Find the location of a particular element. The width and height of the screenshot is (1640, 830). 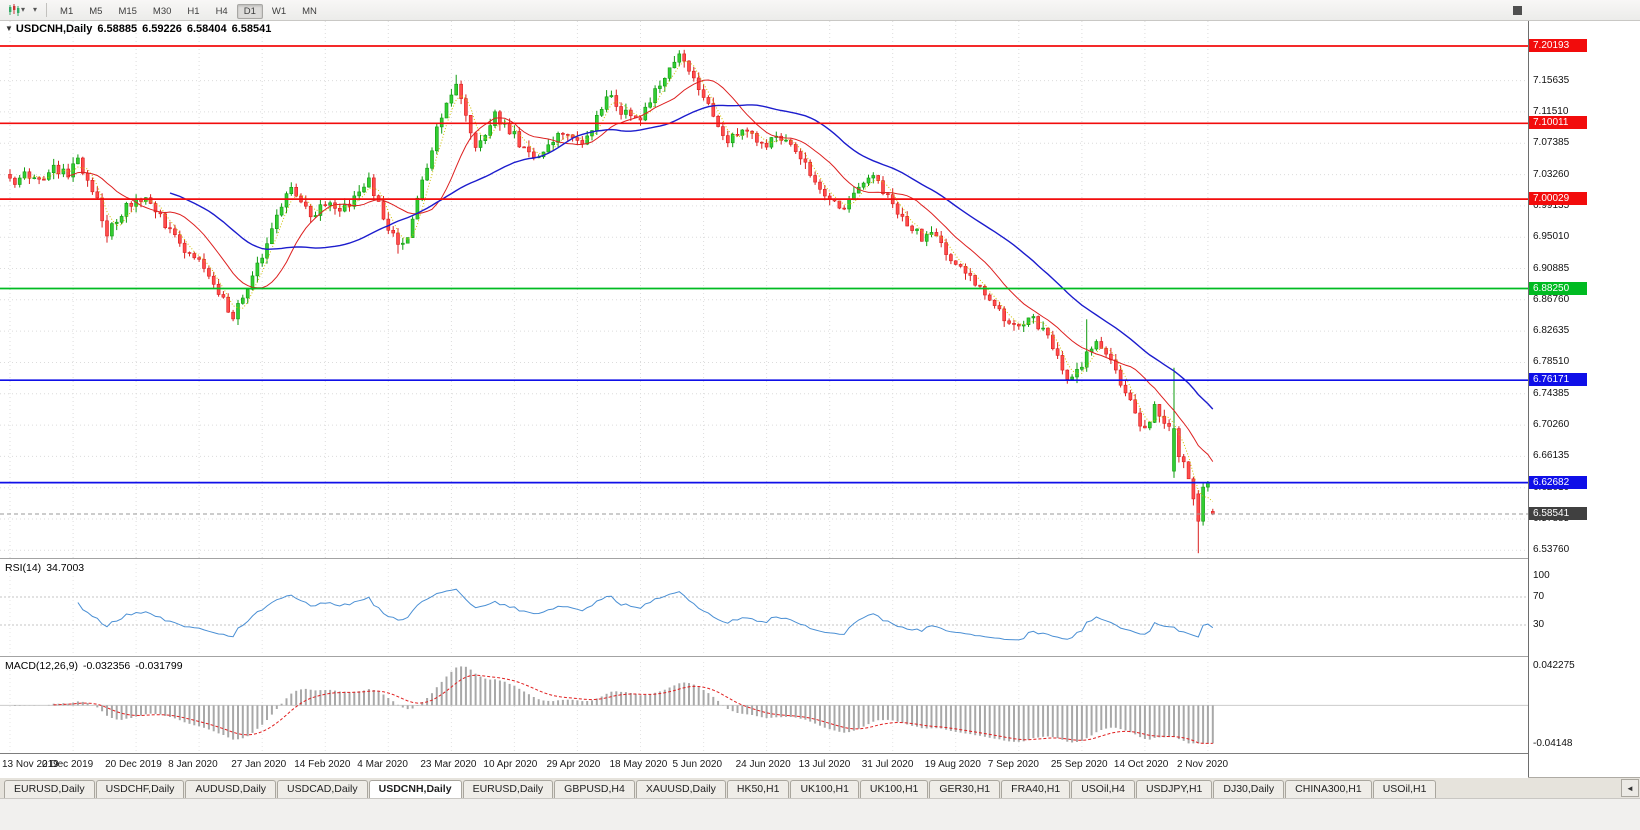

chart-tab-usoil-h1: USOil,H1 is located at coordinates (1404, 789).